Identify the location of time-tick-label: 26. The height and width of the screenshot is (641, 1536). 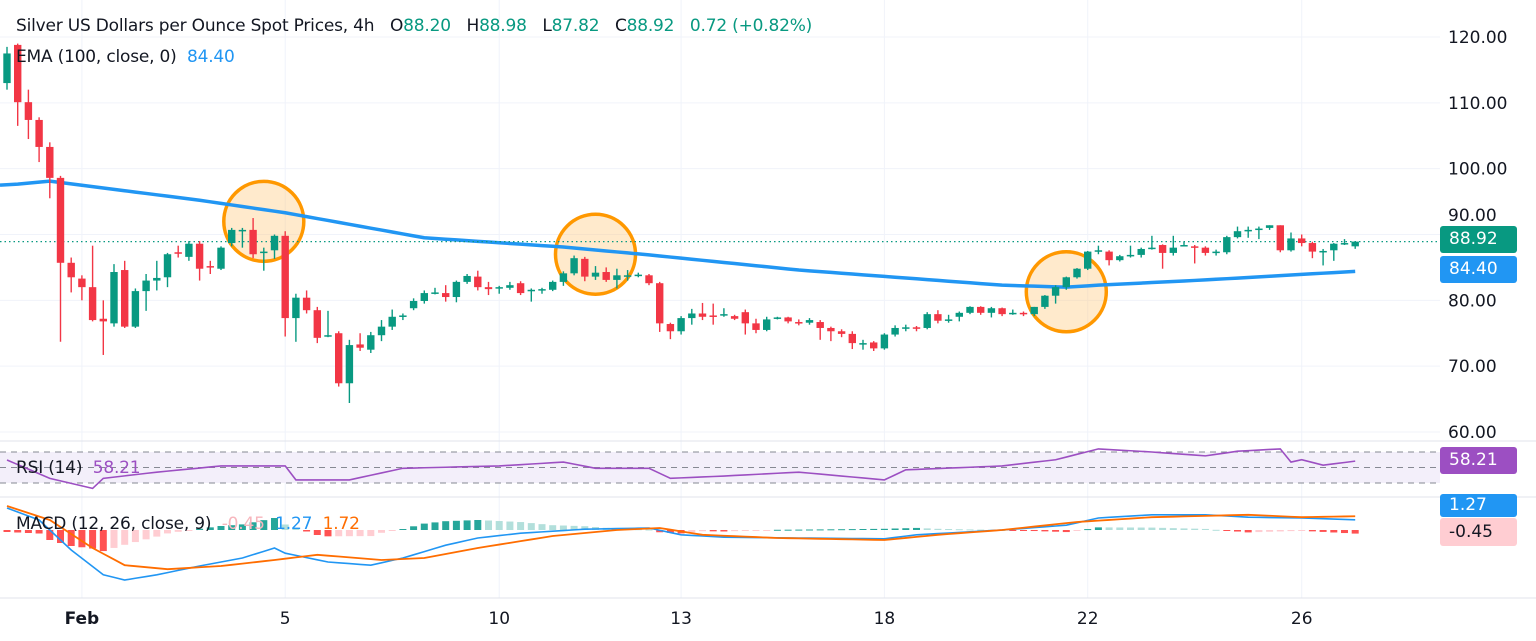
(1302, 619).